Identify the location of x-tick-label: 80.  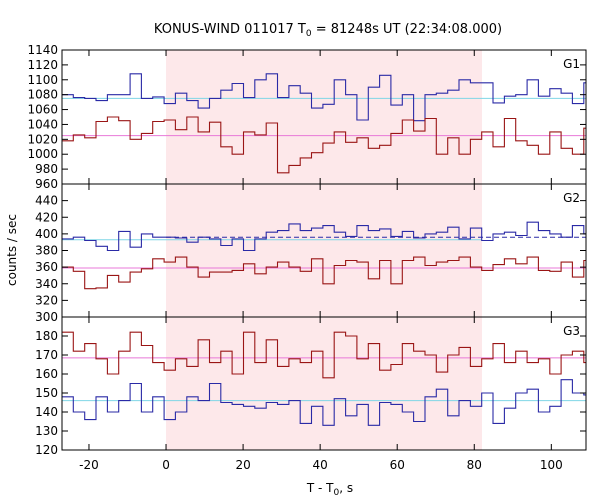
(474, 465).